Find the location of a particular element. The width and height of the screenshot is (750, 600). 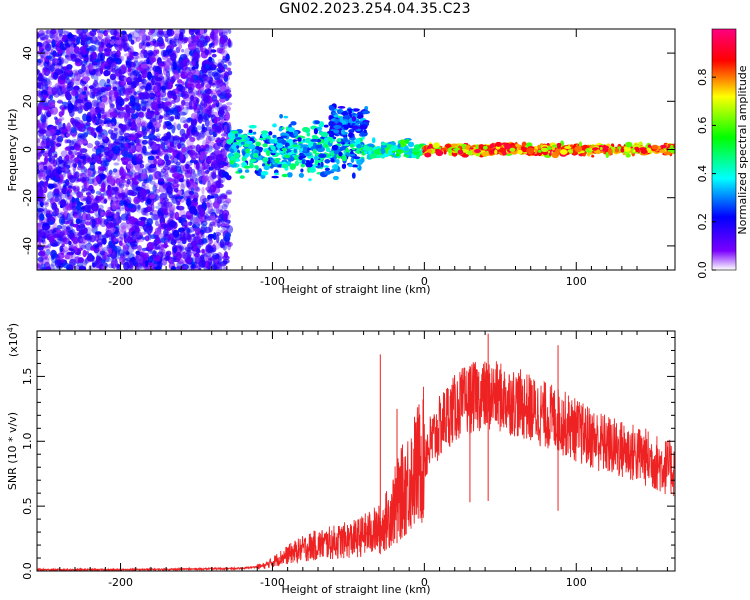

spectral-point-2098 is located at coordinates (118, 219).